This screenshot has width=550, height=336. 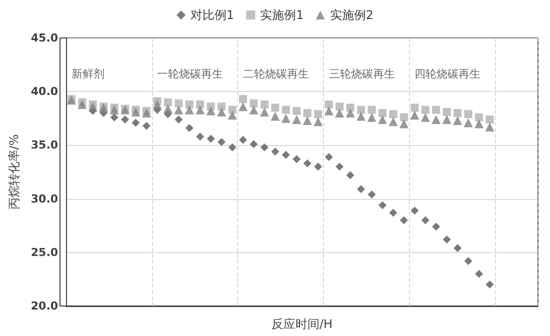 What do you see at coordinates (190, 74) in the screenshot?
I see `annotation: 一轮烧碳再生` at bounding box center [190, 74].